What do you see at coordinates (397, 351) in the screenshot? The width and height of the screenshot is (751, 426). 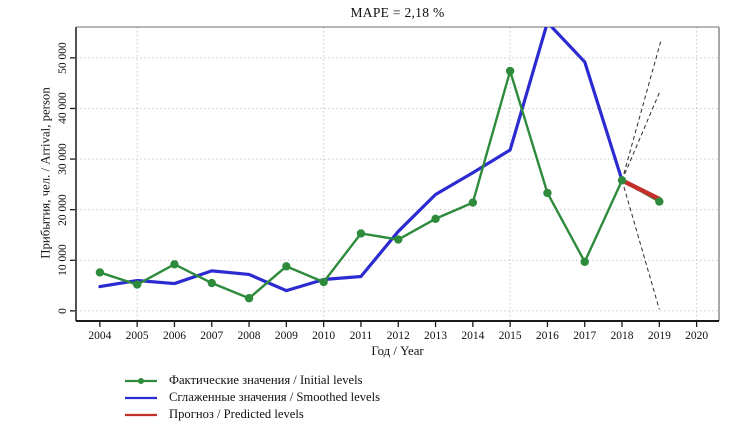 I see `x-axis-title: Год / Year` at bounding box center [397, 351].